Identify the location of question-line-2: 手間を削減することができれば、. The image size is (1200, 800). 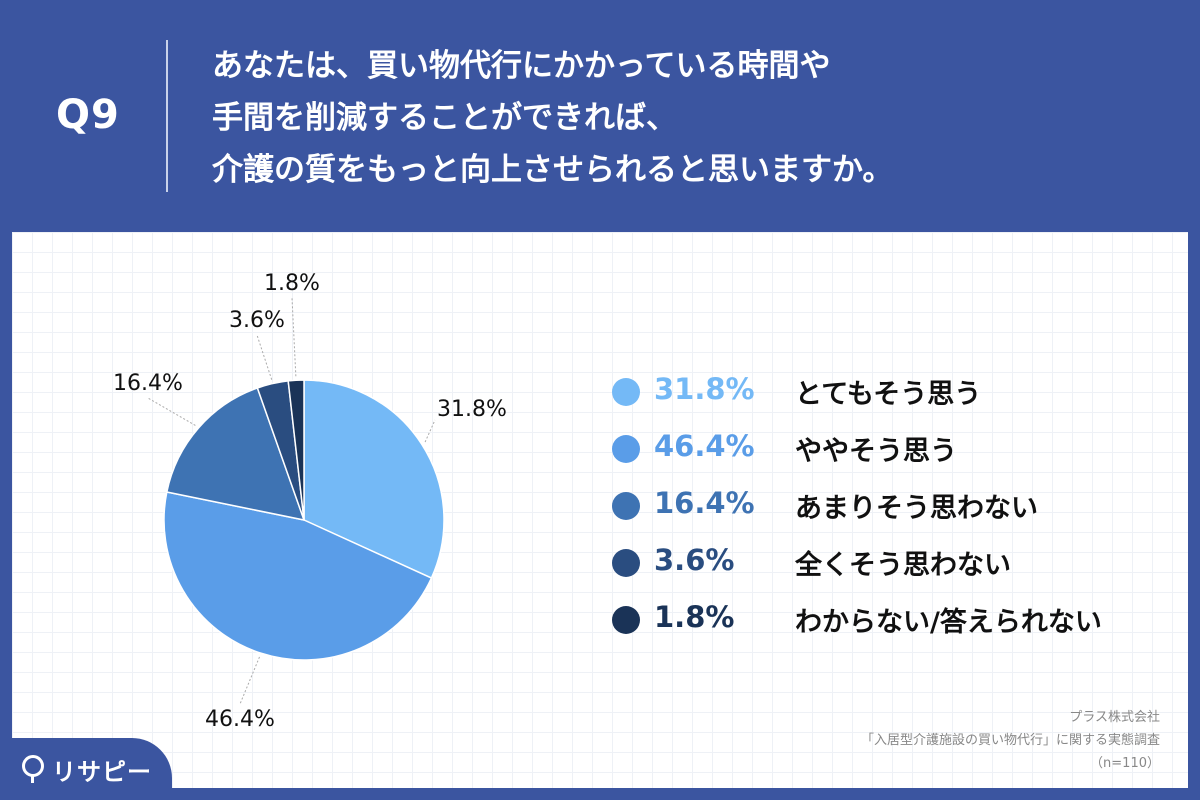
(444, 118).